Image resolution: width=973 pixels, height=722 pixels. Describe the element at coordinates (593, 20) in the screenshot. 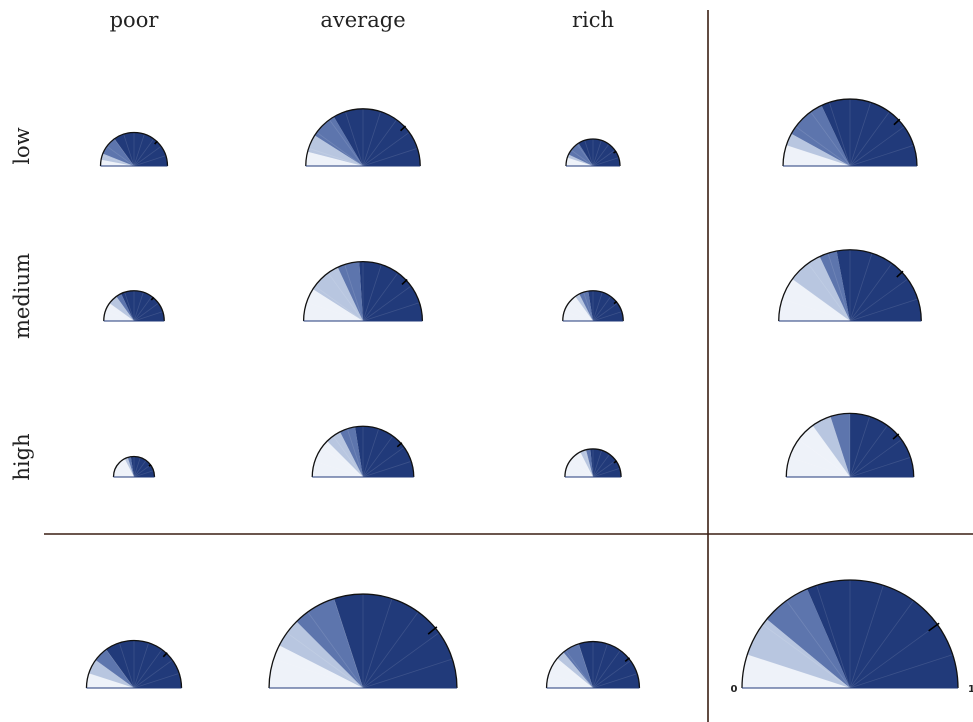

I see `column-label-rich: rich` at that location.